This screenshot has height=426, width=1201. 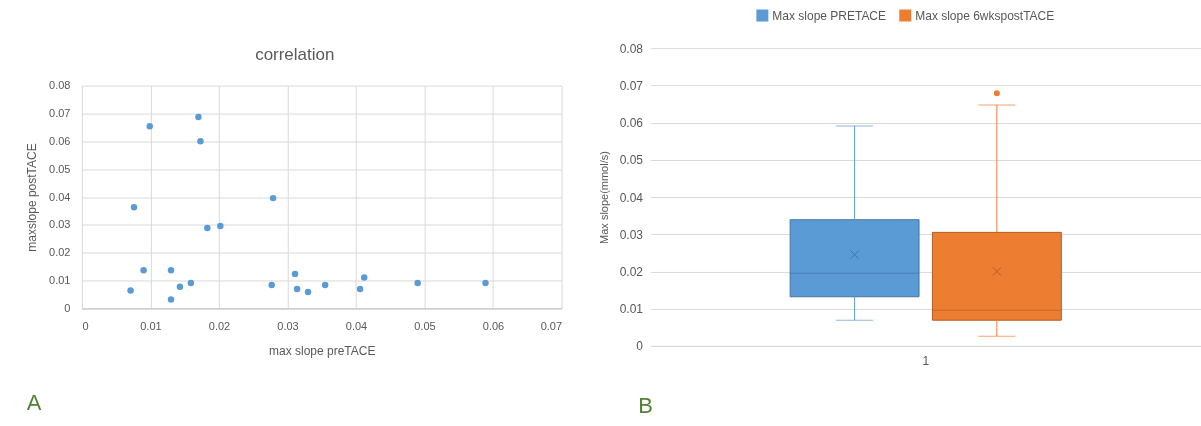 I want to click on y-axis-title: maxslope postTACE, so click(x=32, y=197).